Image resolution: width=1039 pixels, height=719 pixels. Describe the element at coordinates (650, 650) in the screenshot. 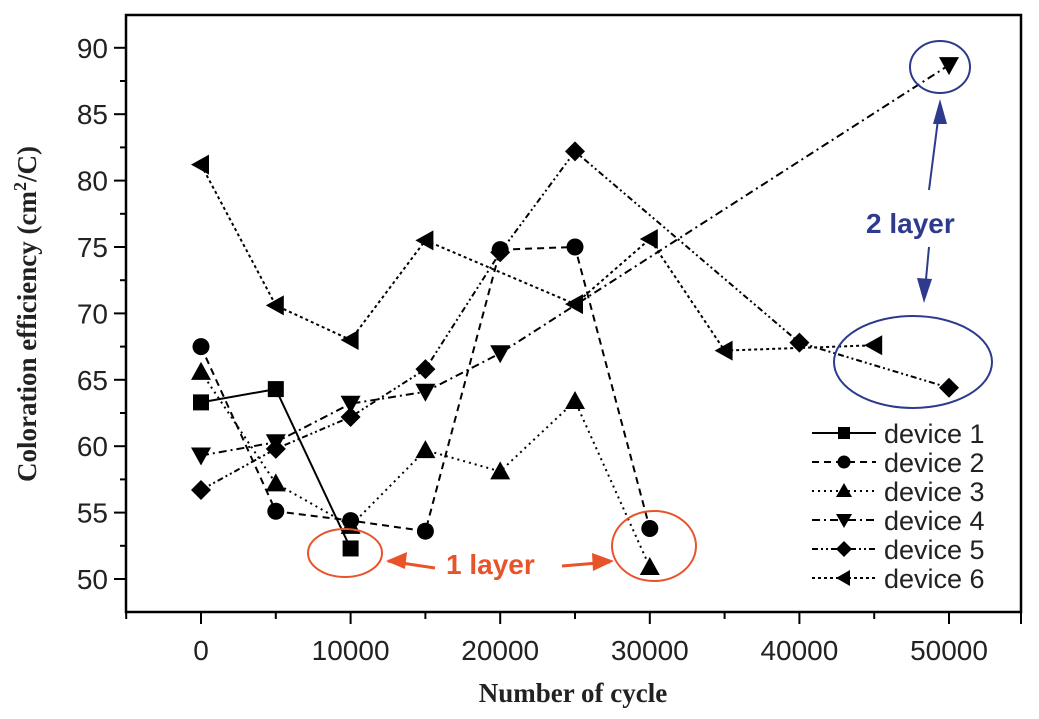

I see `x-tick-label: 30000` at that location.